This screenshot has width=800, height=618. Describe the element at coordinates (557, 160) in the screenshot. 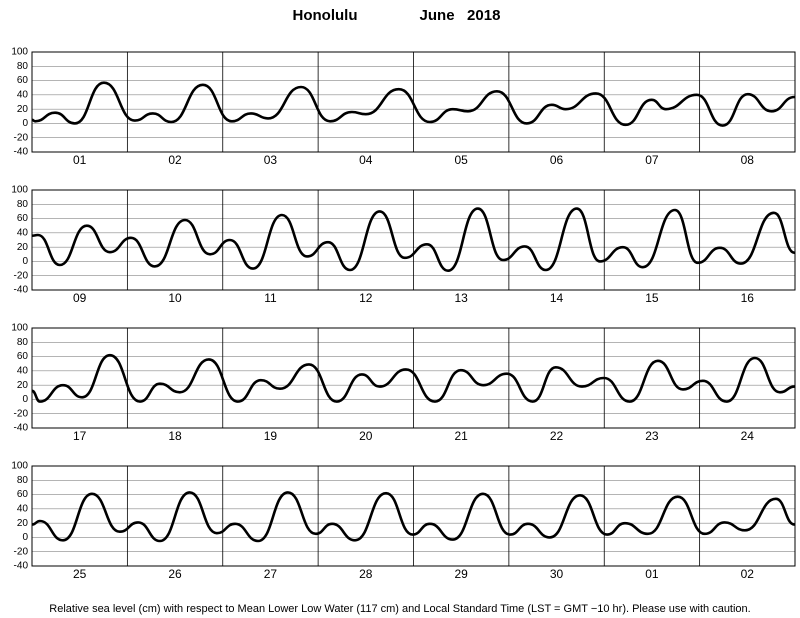

I see `day-label: 06` at that location.